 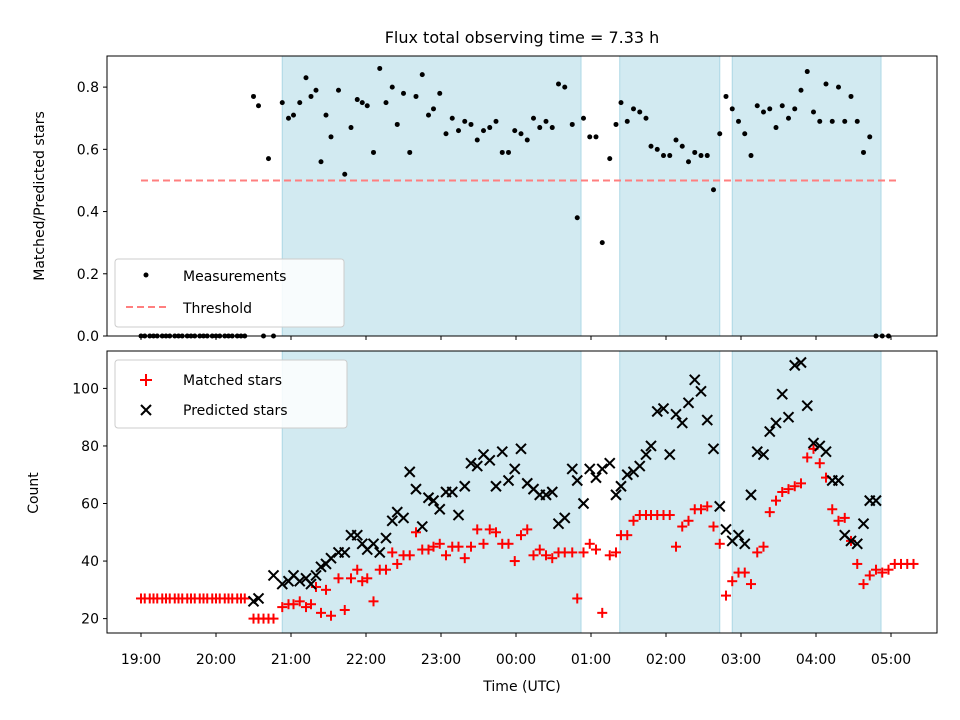 I want to click on count-legend-box, so click(x=231, y=394).